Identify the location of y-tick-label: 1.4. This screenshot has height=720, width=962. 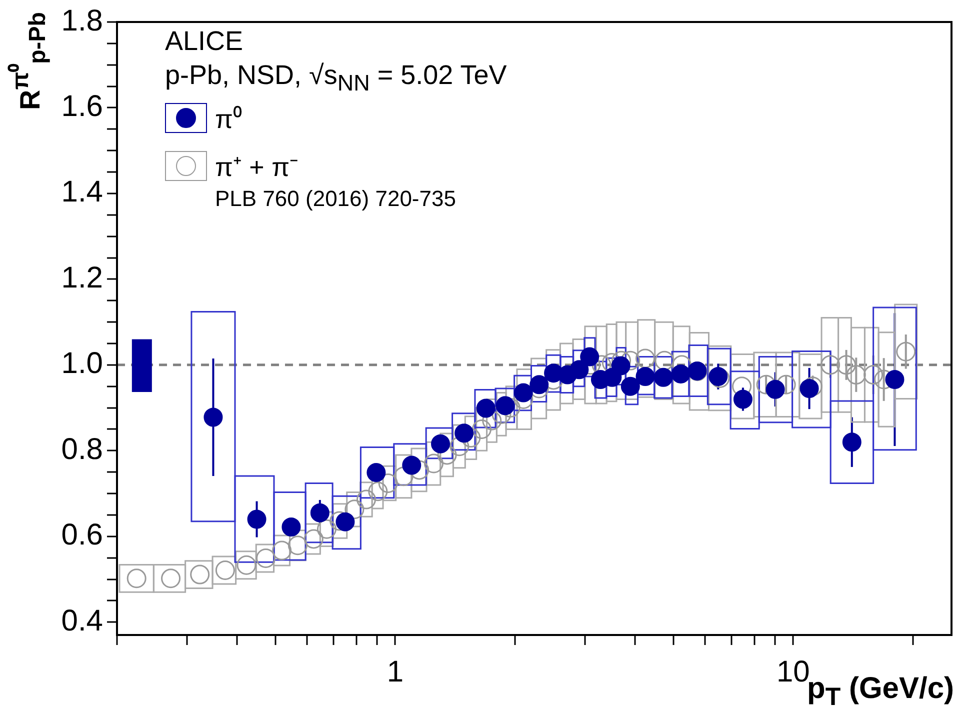
(82, 192).